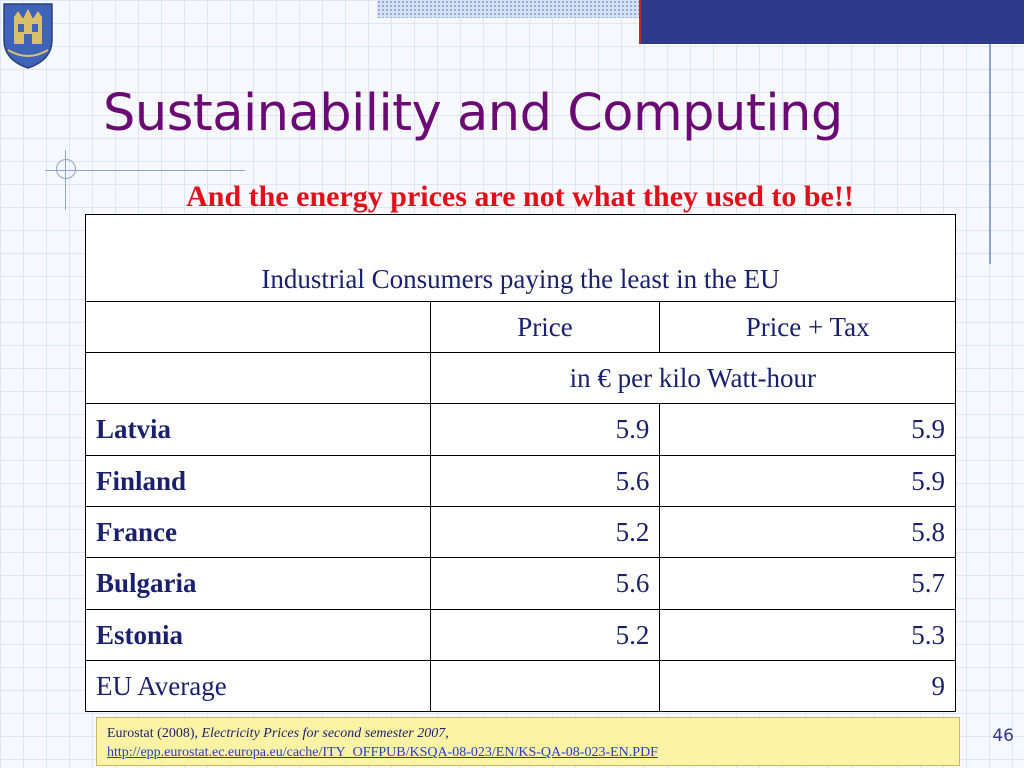 The width and height of the screenshot is (1024, 768). Describe the element at coordinates (258, 686) in the screenshot. I see `country-cell: EU Average` at that location.